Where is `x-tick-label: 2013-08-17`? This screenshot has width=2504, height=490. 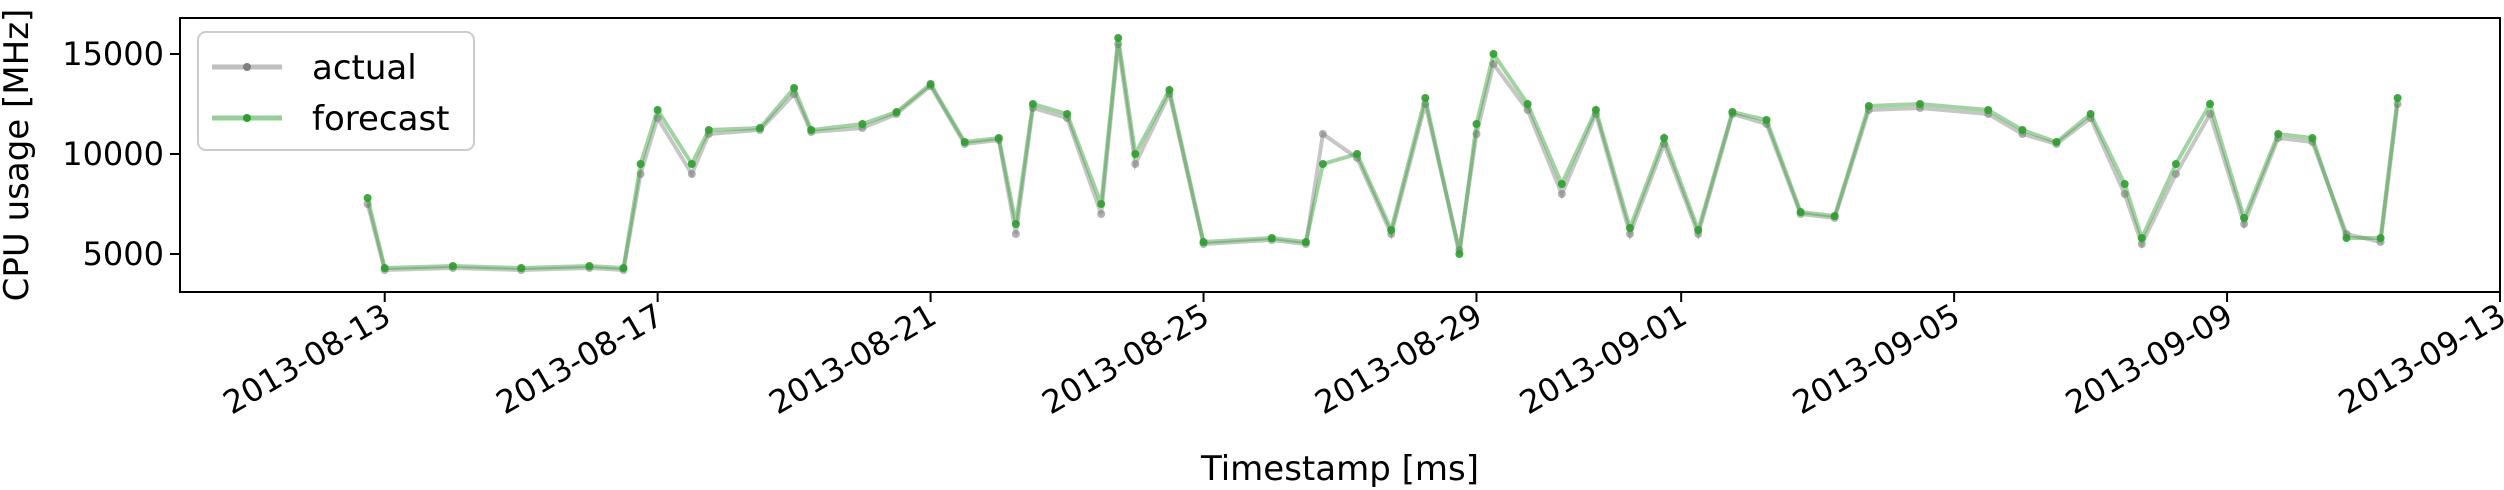 x-tick-label: 2013-08-17 is located at coordinates (580, 359).